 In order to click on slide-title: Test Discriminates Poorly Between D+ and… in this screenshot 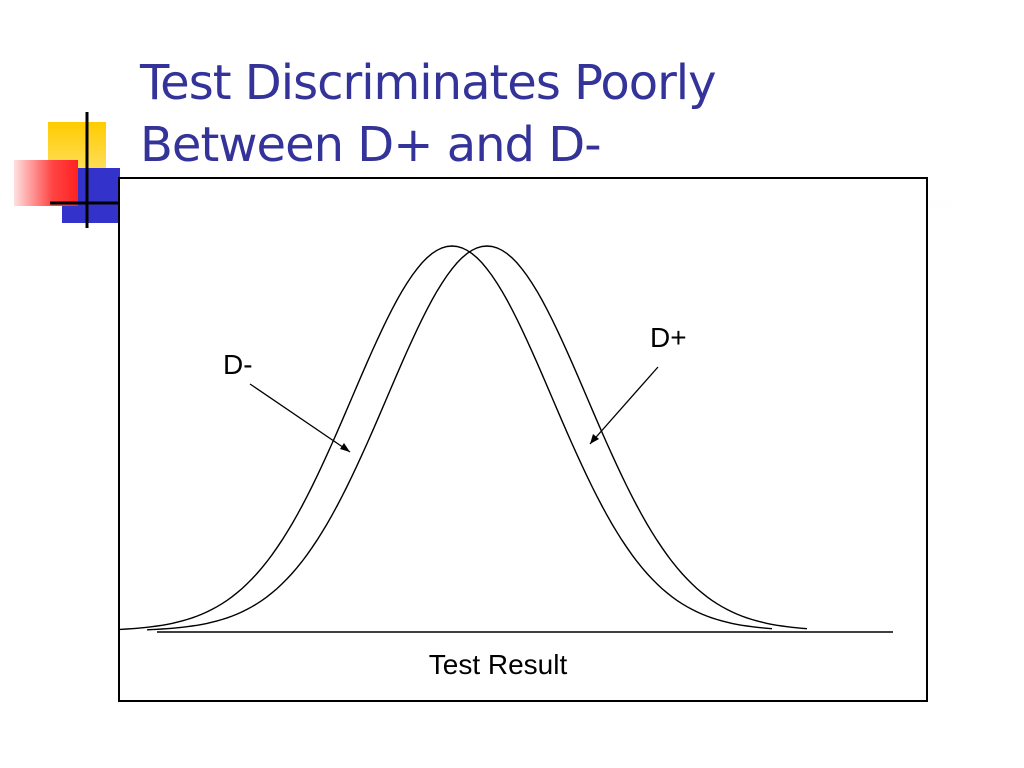, I will do `click(570, 114)`.